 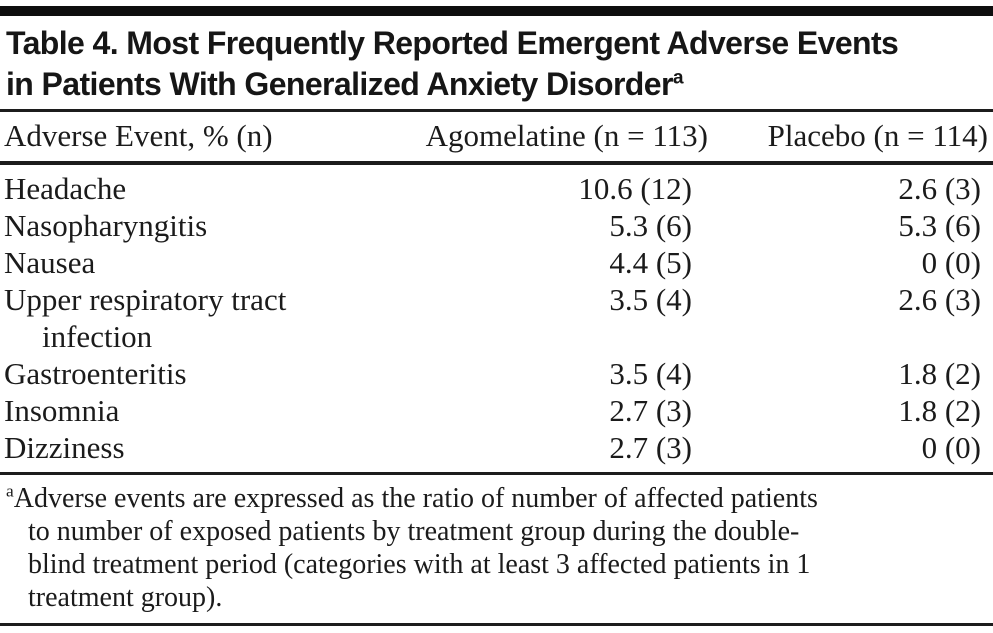 What do you see at coordinates (496, 373) in the screenshot?
I see `table-row-gastroenteritis: Gastroenteritis 3.5 (4) 1.8 (2)` at bounding box center [496, 373].